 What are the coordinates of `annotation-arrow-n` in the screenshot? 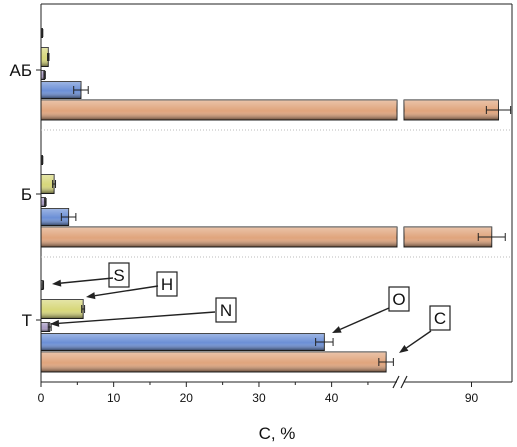 It's located at (137, 318).